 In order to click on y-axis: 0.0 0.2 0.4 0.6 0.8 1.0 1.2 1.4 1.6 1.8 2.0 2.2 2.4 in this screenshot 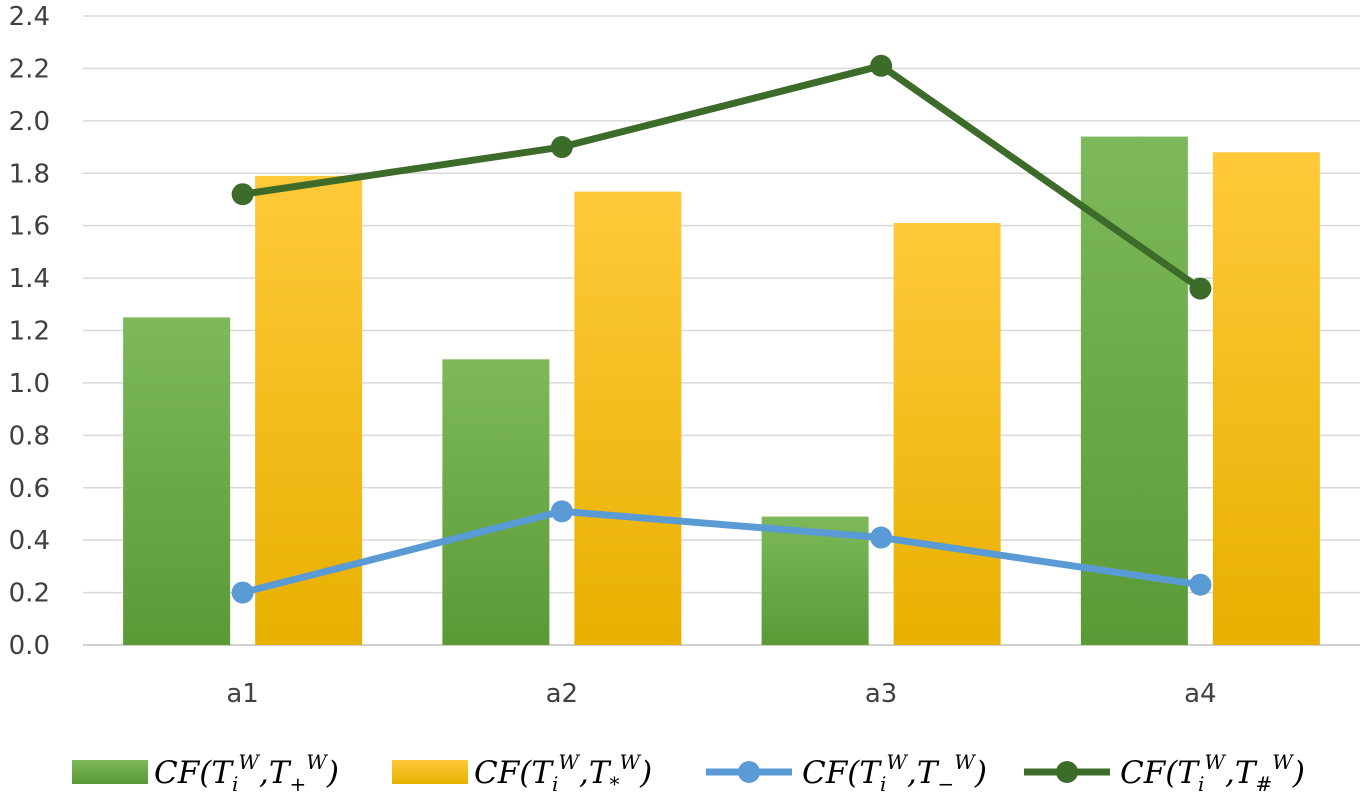, I will do `click(29, 331)`.